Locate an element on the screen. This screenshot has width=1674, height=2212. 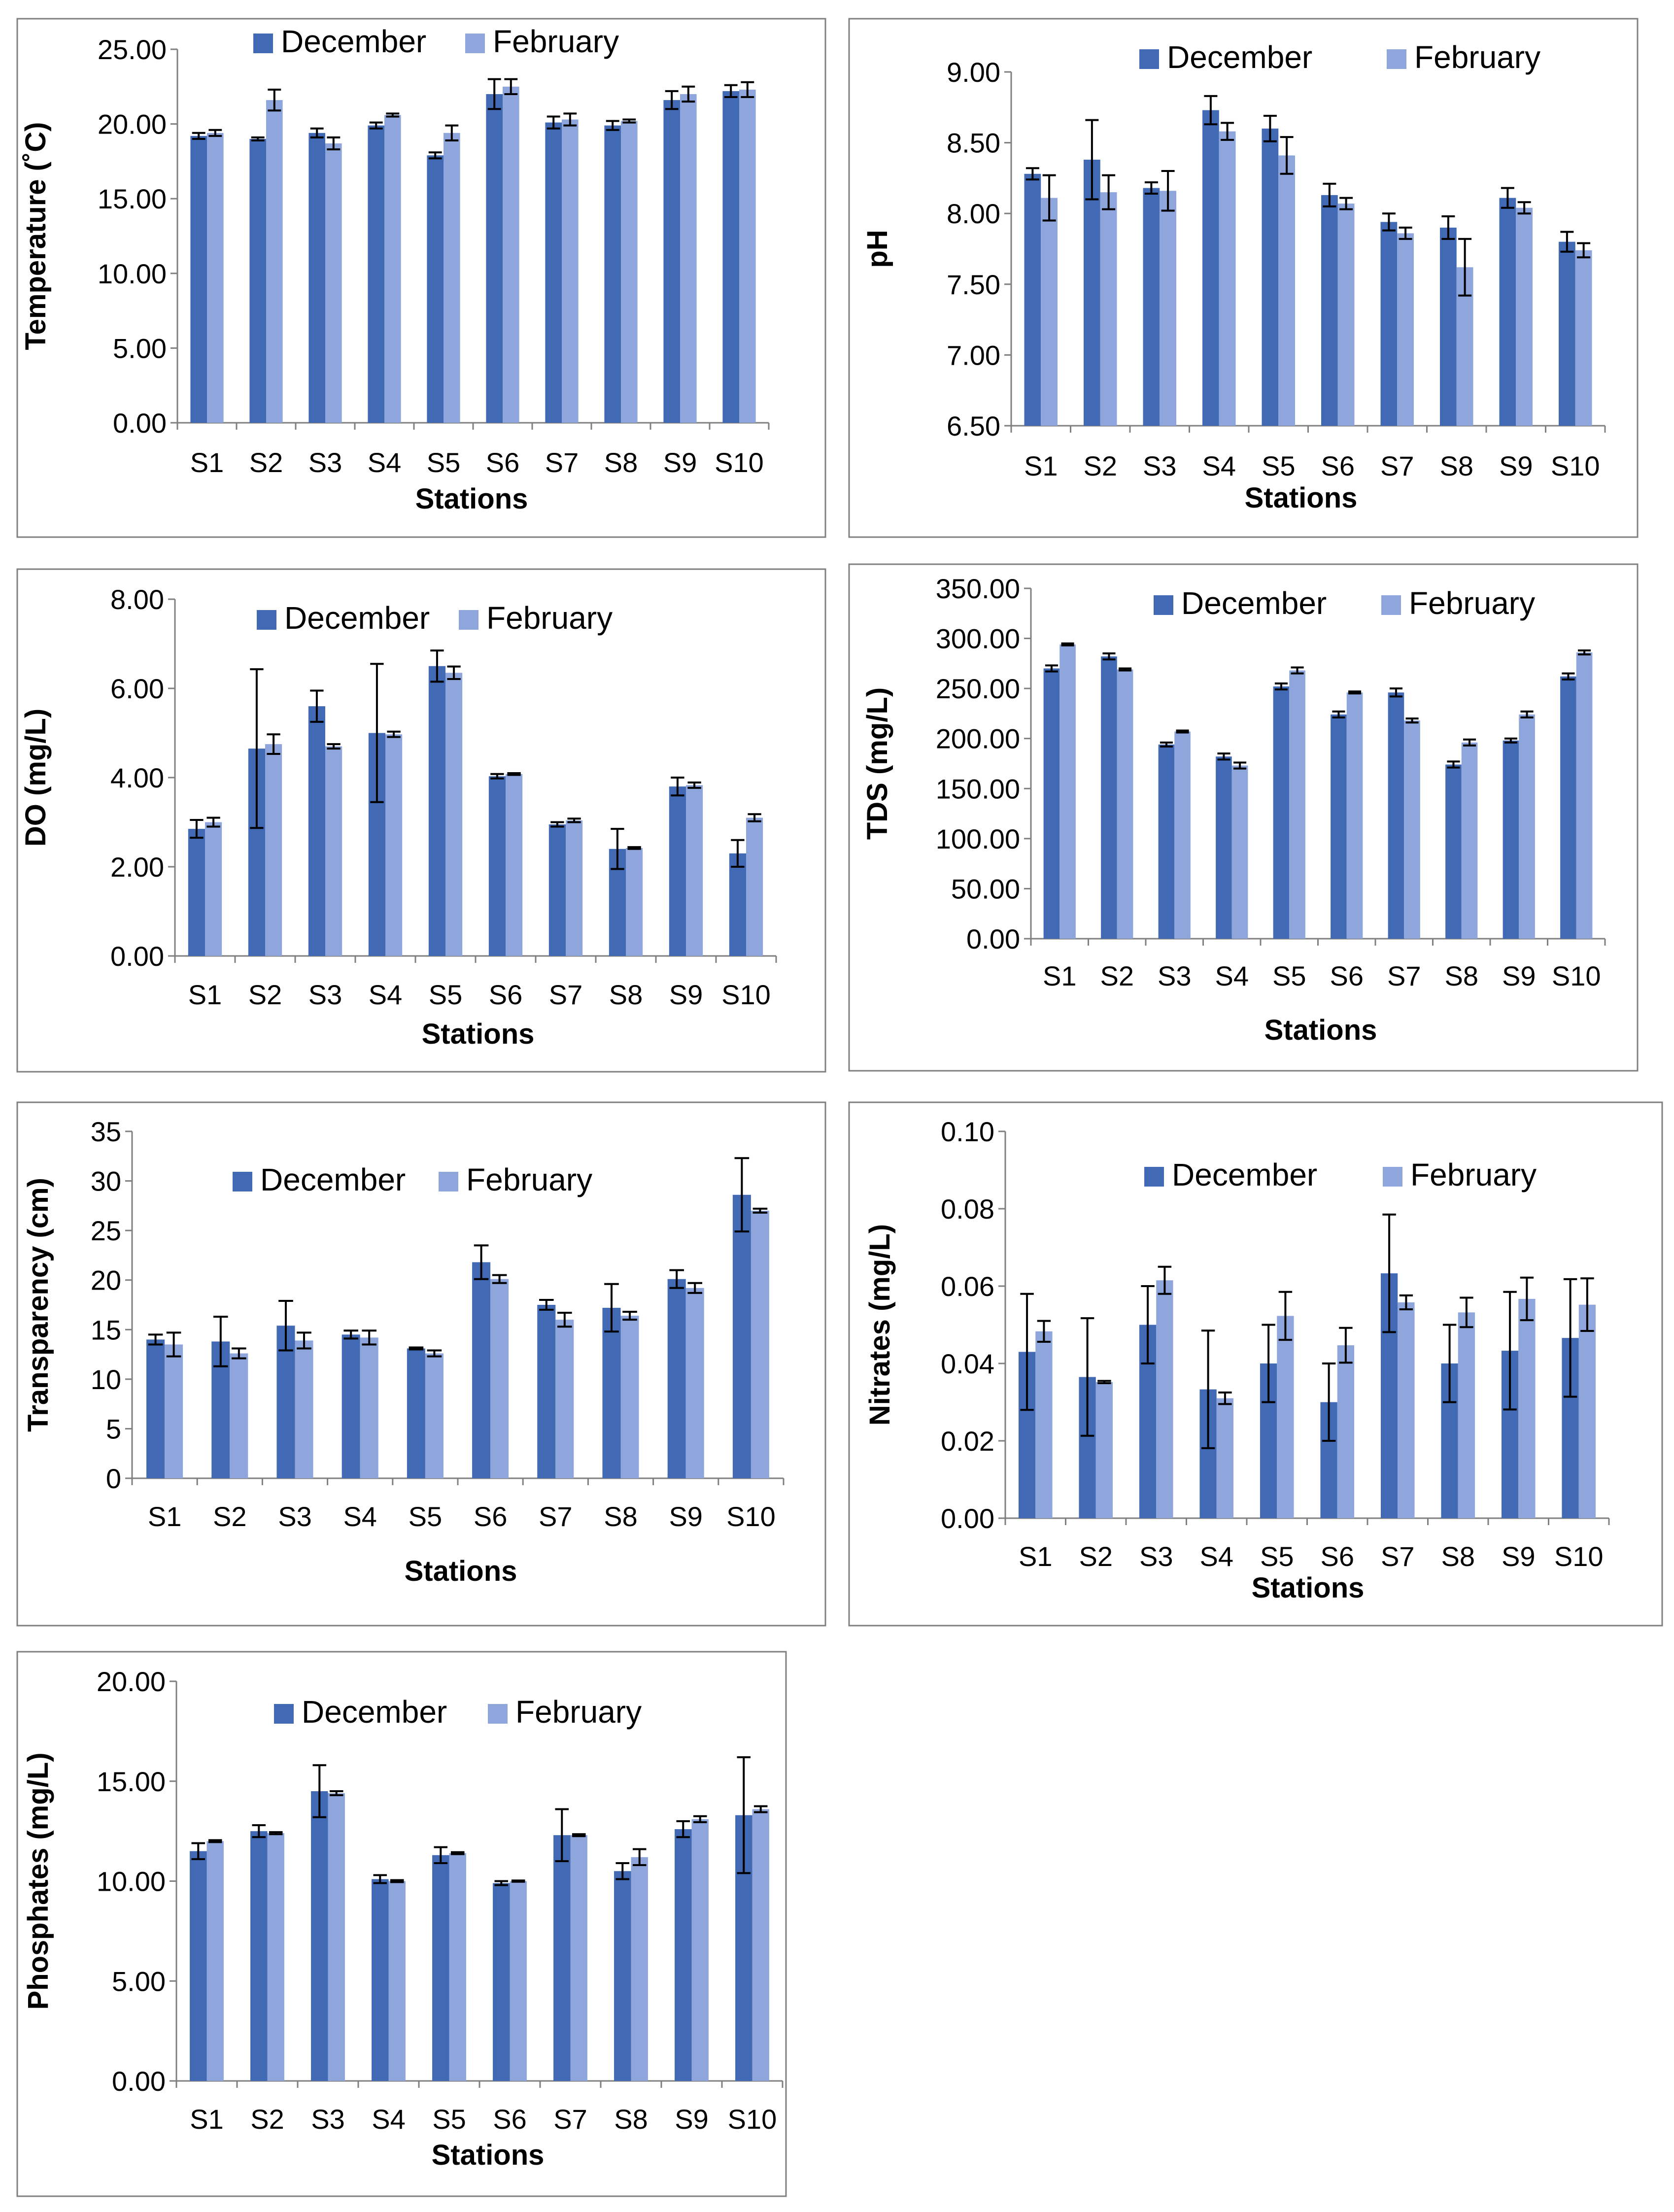
december-legend-label: December is located at coordinates (1244, 1174).